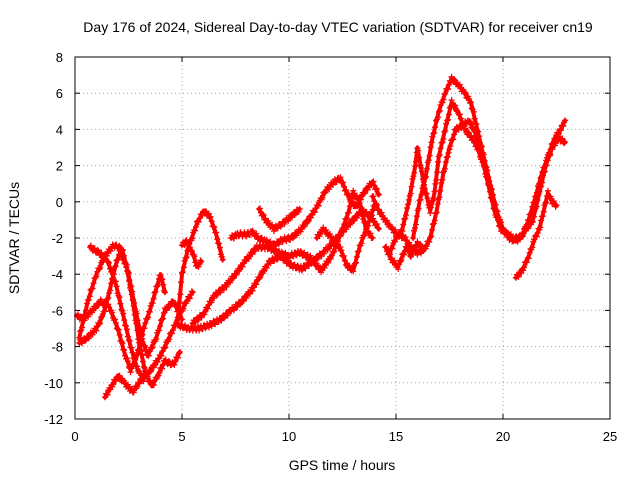 The width and height of the screenshot is (640, 480). Describe the element at coordinates (57, 274) in the screenshot. I see `y-tick-label: -4` at that location.